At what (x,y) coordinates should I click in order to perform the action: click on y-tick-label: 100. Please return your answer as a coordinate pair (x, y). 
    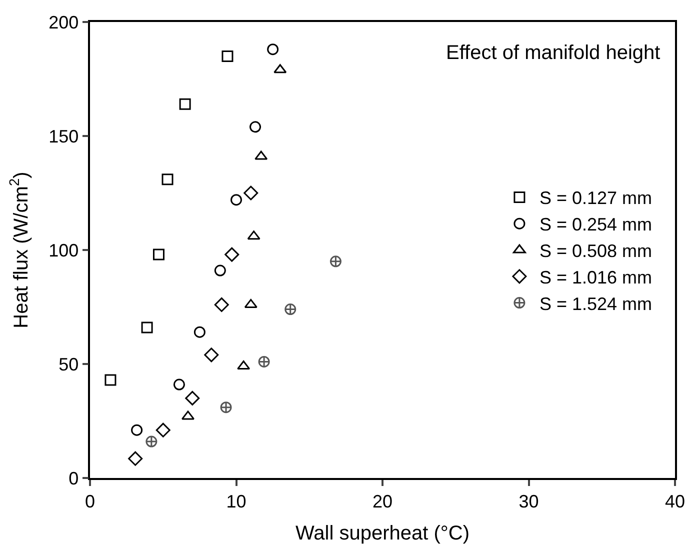
    Looking at the image, I should click on (63, 250).